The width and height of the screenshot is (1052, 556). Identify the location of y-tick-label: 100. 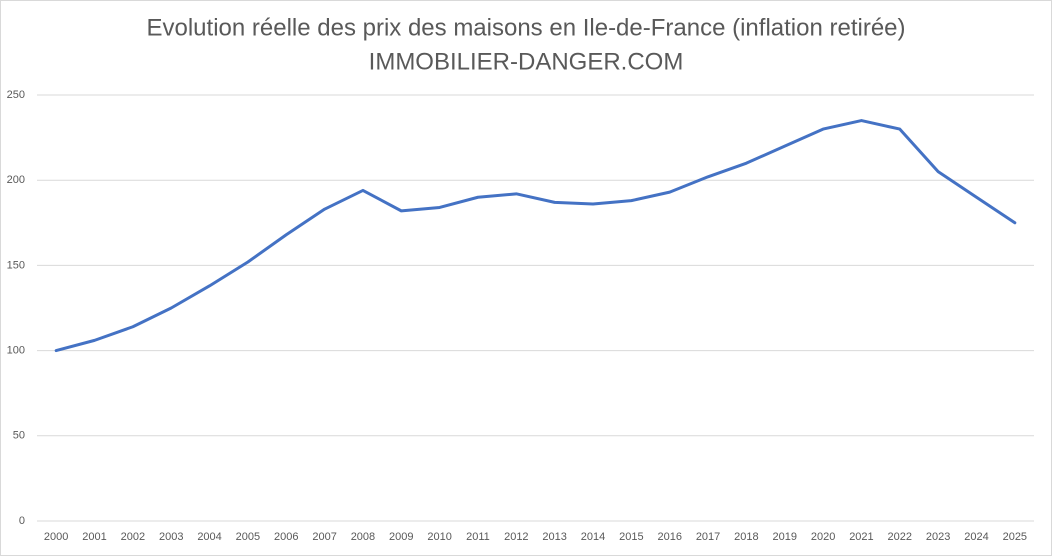
(16, 351).